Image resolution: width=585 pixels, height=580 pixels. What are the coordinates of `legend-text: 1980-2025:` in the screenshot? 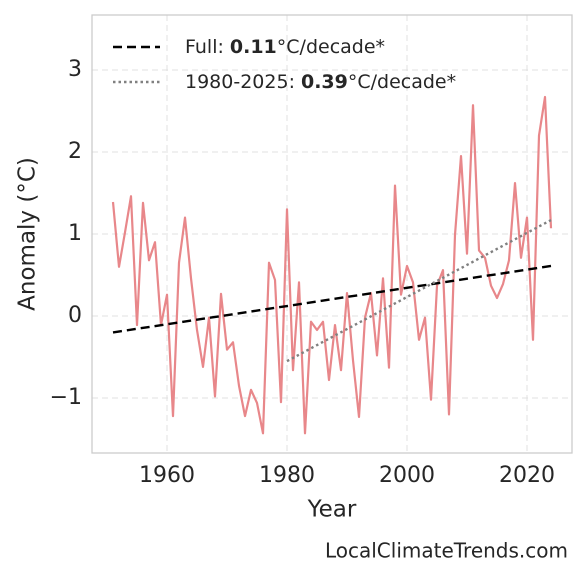 It's located at (240, 82).